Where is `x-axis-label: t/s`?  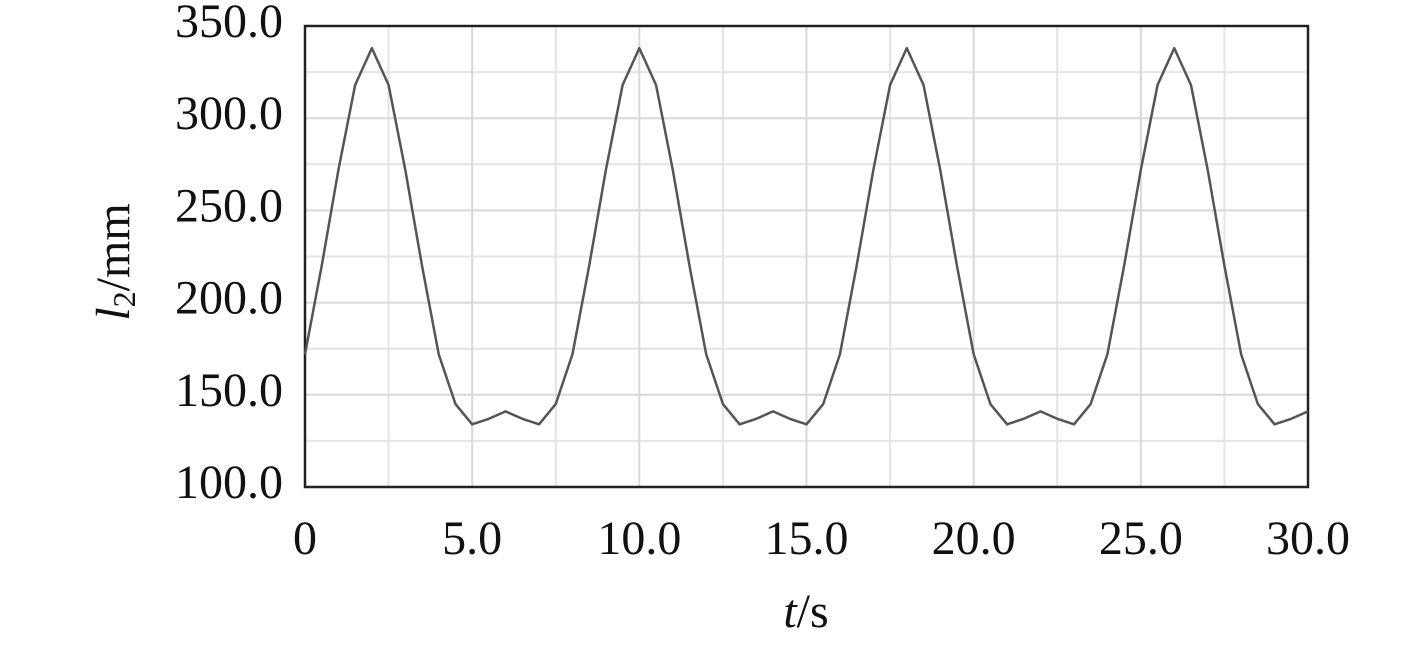
x-axis-label: t/s is located at coordinates (805, 611).